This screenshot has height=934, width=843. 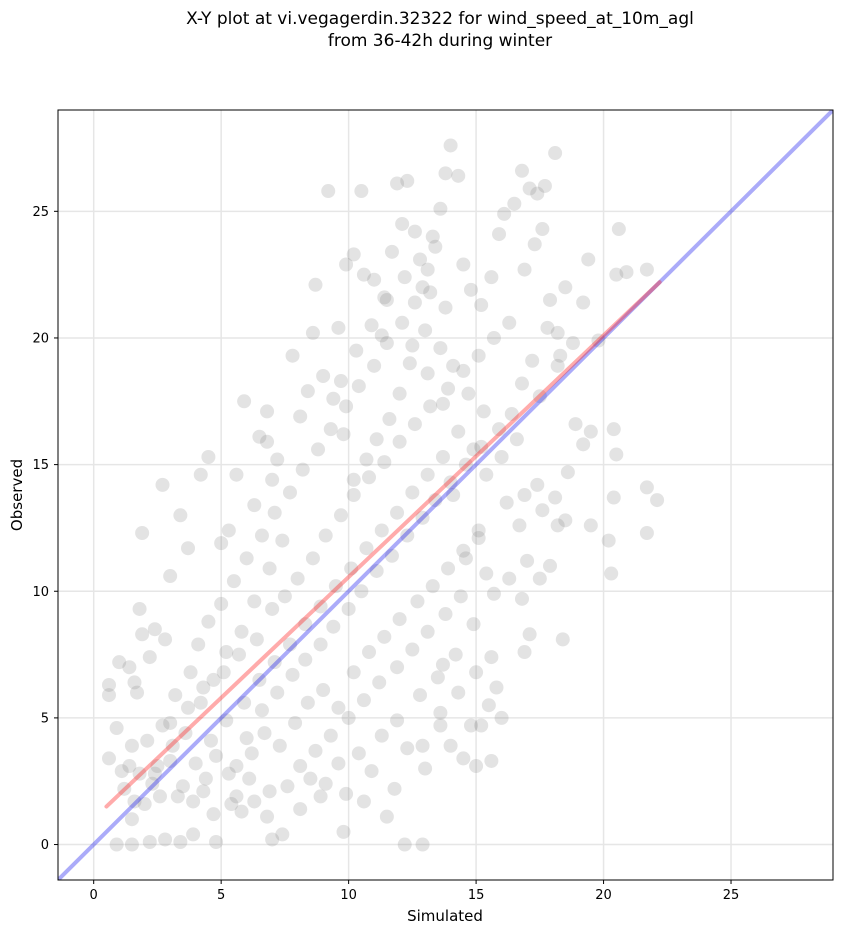 What do you see at coordinates (603, 895) in the screenshot?
I see `x-tick-label: 20` at bounding box center [603, 895].